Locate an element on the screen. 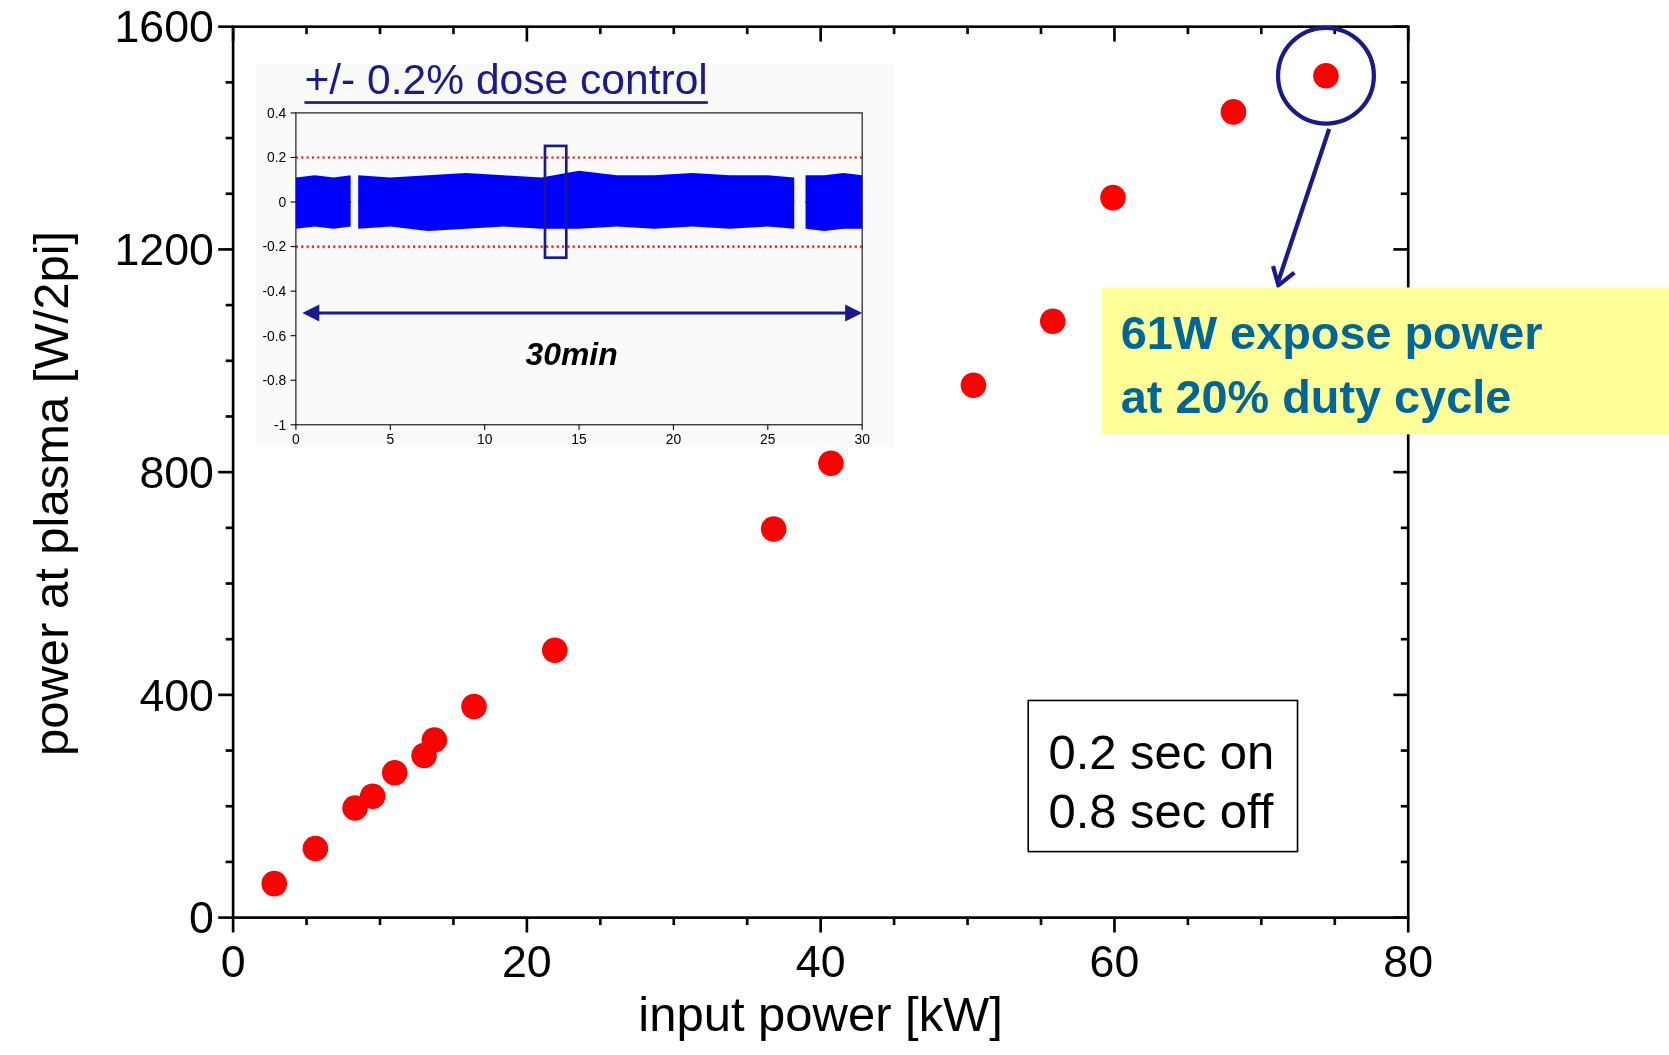  annotation: 61W expose power at 20% duty cycle is located at coordinates (1331, 365).